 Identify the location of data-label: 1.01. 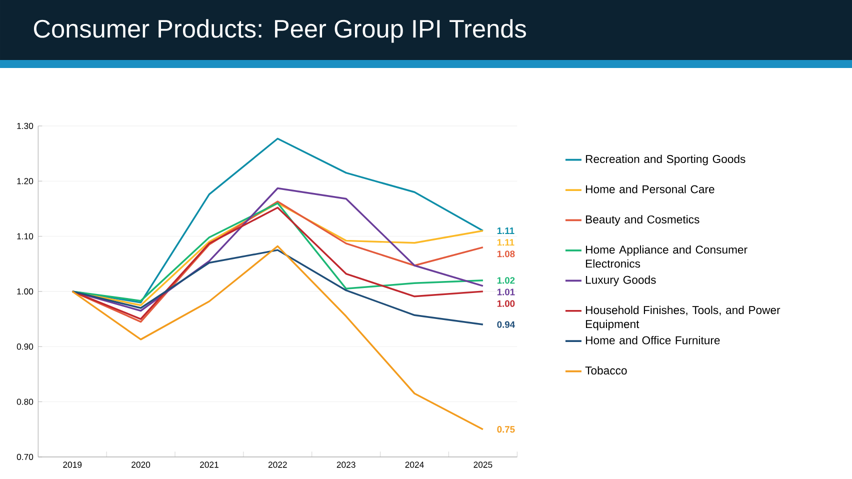
(506, 292).